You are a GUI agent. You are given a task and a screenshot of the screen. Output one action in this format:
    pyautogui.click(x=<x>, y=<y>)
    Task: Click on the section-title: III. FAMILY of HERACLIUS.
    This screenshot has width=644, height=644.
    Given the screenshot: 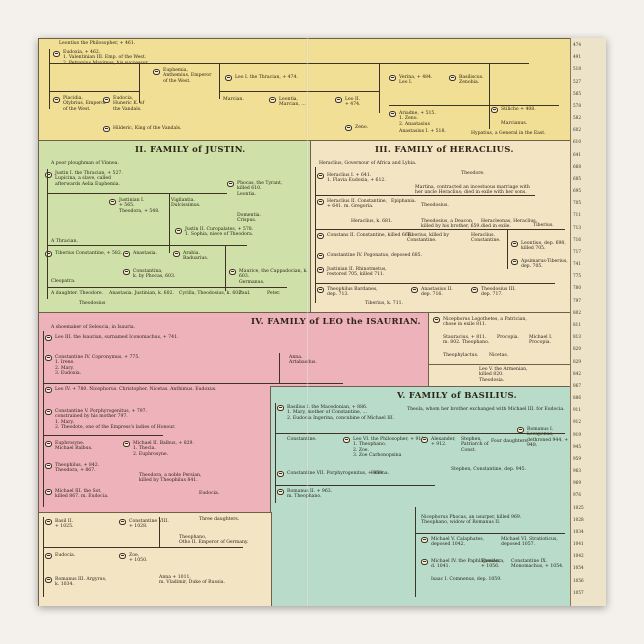 What is the action you would take?
    pyautogui.click(x=444, y=150)
    